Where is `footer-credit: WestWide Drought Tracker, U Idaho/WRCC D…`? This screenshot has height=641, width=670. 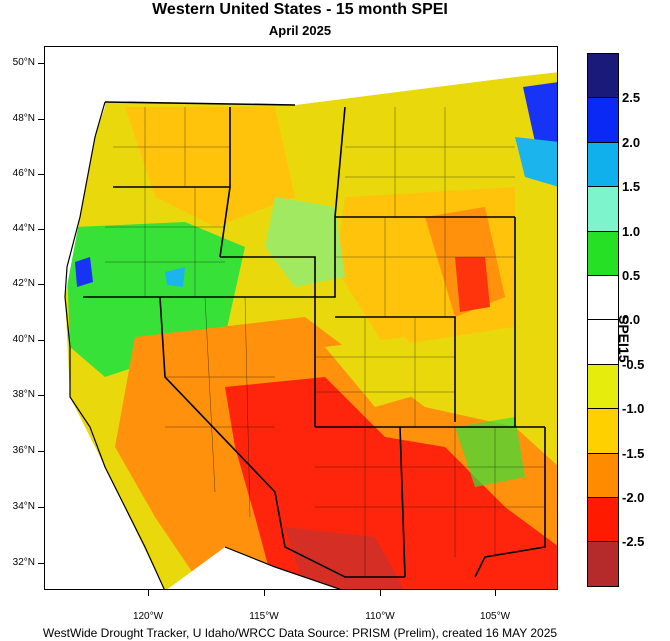 footer-credit: WestWide Drought Tracker, U Idaho/WRCC D… is located at coordinates (300, 633).